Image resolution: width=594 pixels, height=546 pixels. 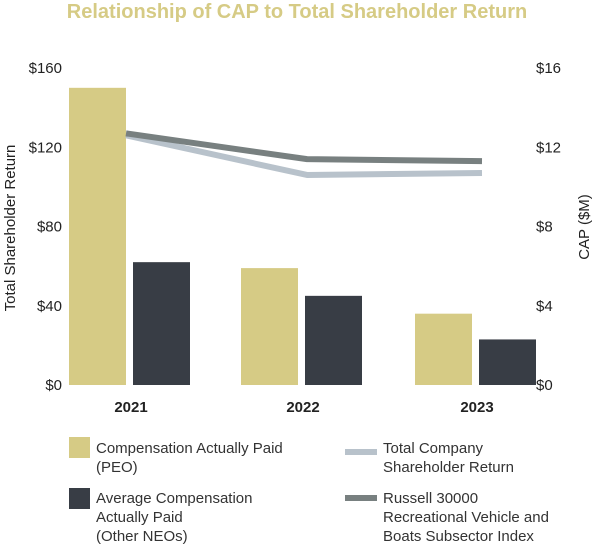 I want to click on left-axis-title: Total Shareholder Return, so click(x=10, y=228).